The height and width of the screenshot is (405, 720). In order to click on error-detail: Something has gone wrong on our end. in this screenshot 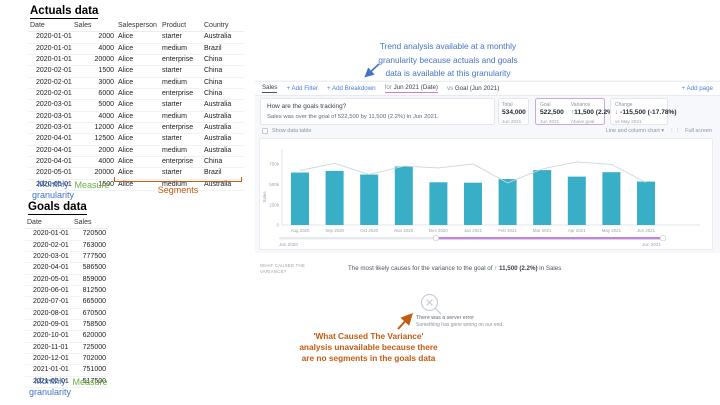, I will do `click(460, 325)`.